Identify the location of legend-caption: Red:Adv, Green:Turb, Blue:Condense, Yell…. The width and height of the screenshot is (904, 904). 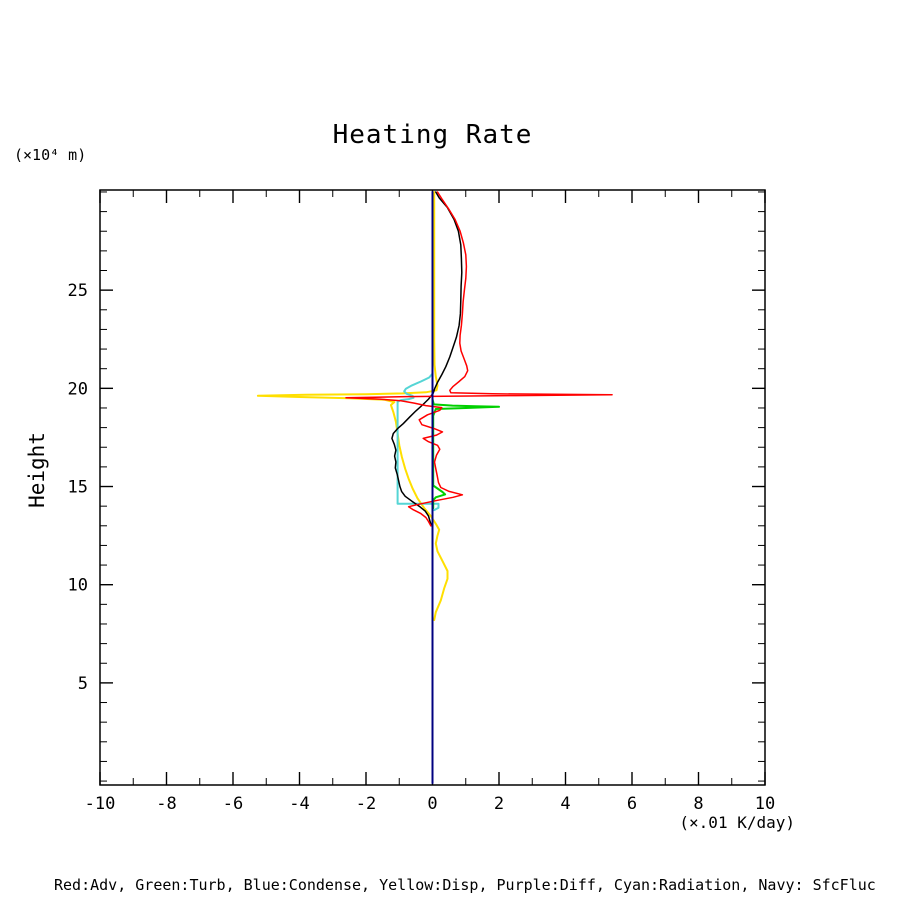
(465, 885).